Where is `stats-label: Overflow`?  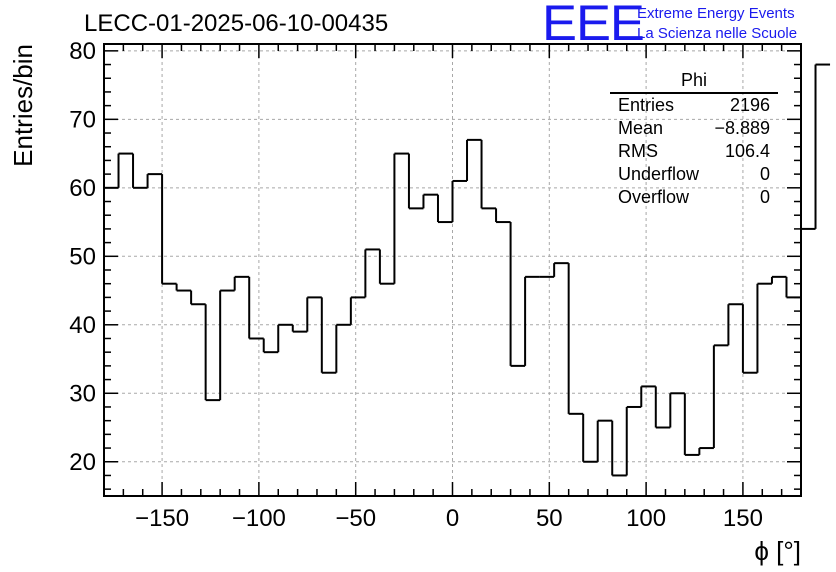
stats-label: Overflow is located at coordinates (654, 197).